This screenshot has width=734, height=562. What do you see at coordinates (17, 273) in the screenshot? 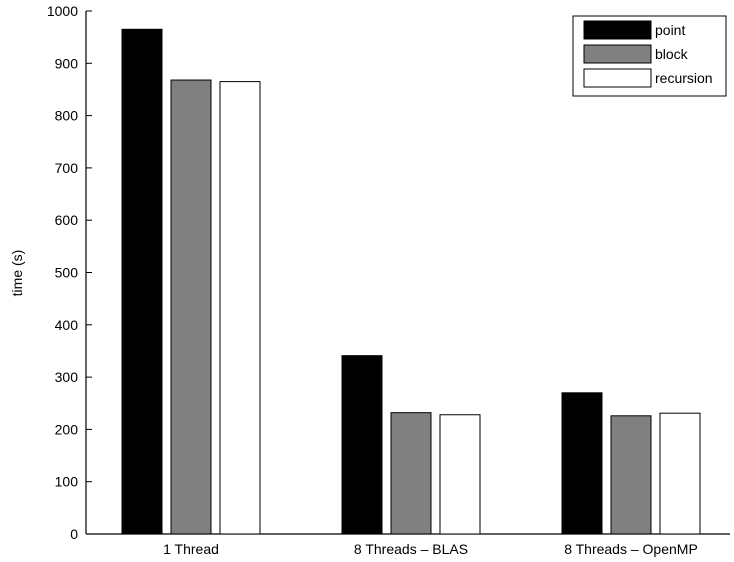
I see `y-axis-label: time (s)` at bounding box center [17, 273].